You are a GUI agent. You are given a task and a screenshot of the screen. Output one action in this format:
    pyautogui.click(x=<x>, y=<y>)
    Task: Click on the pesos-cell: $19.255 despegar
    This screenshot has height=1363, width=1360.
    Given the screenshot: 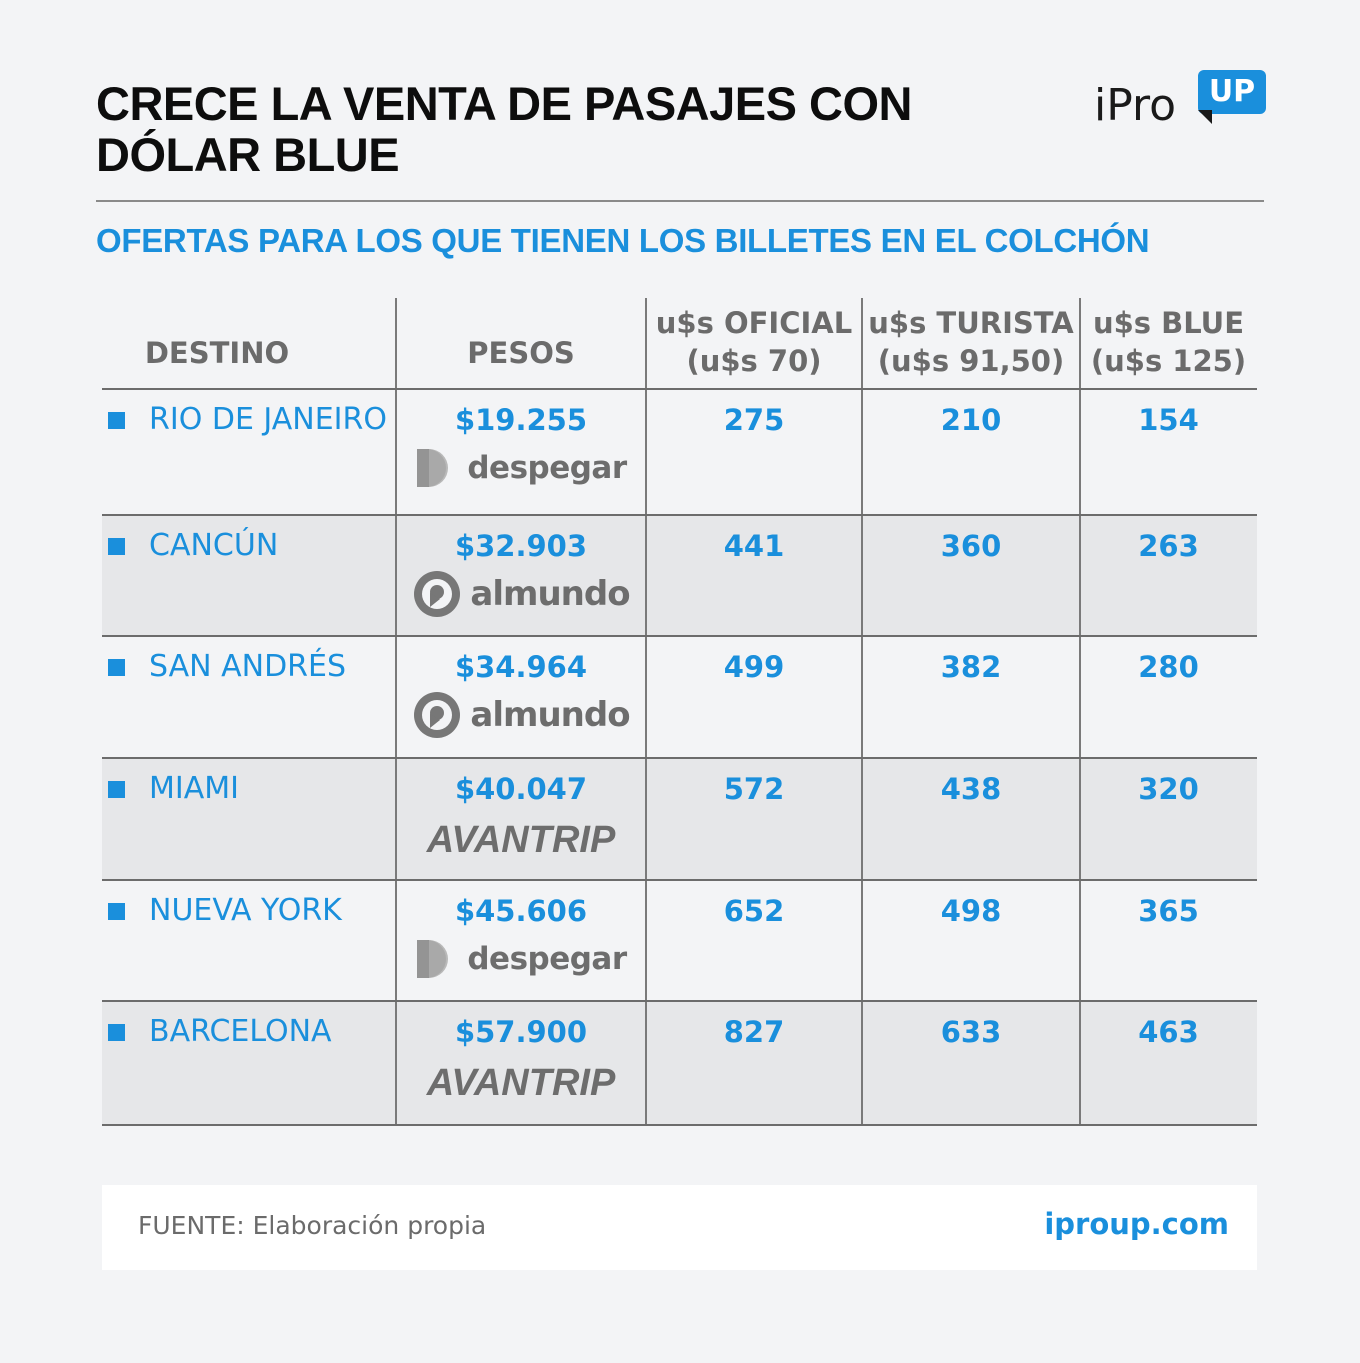 What is the action you would take?
    pyautogui.click(x=521, y=452)
    